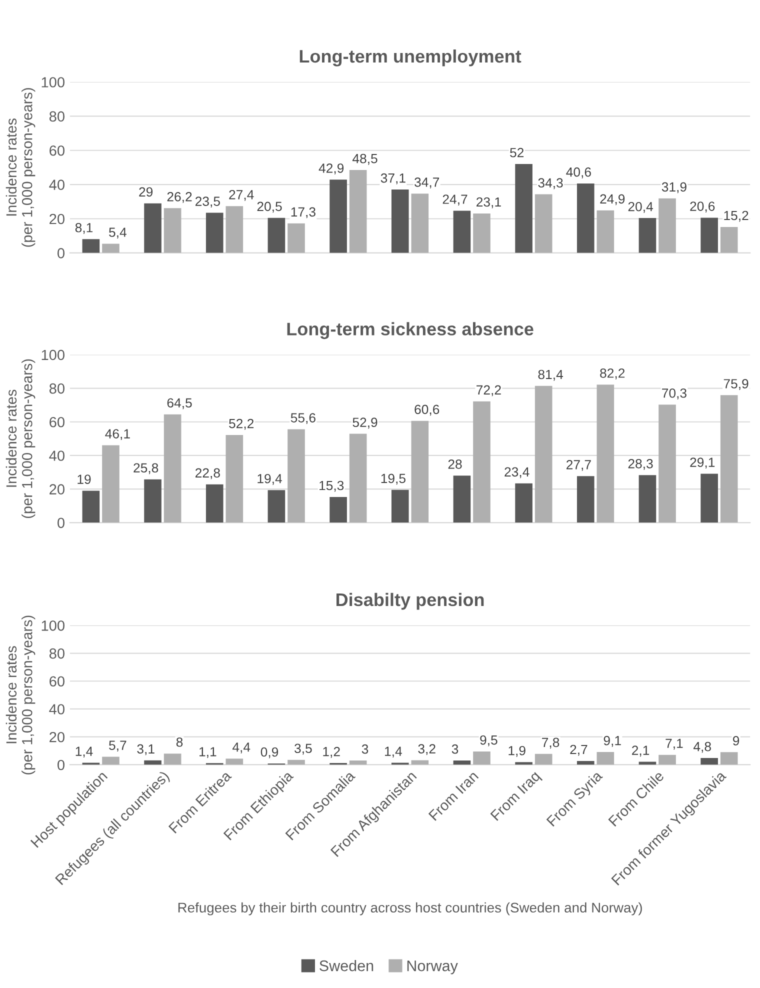  What do you see at coordinates (455, 200) in the screenshot?
I see `data-label: 24,7` at bounding box center [455, 200].